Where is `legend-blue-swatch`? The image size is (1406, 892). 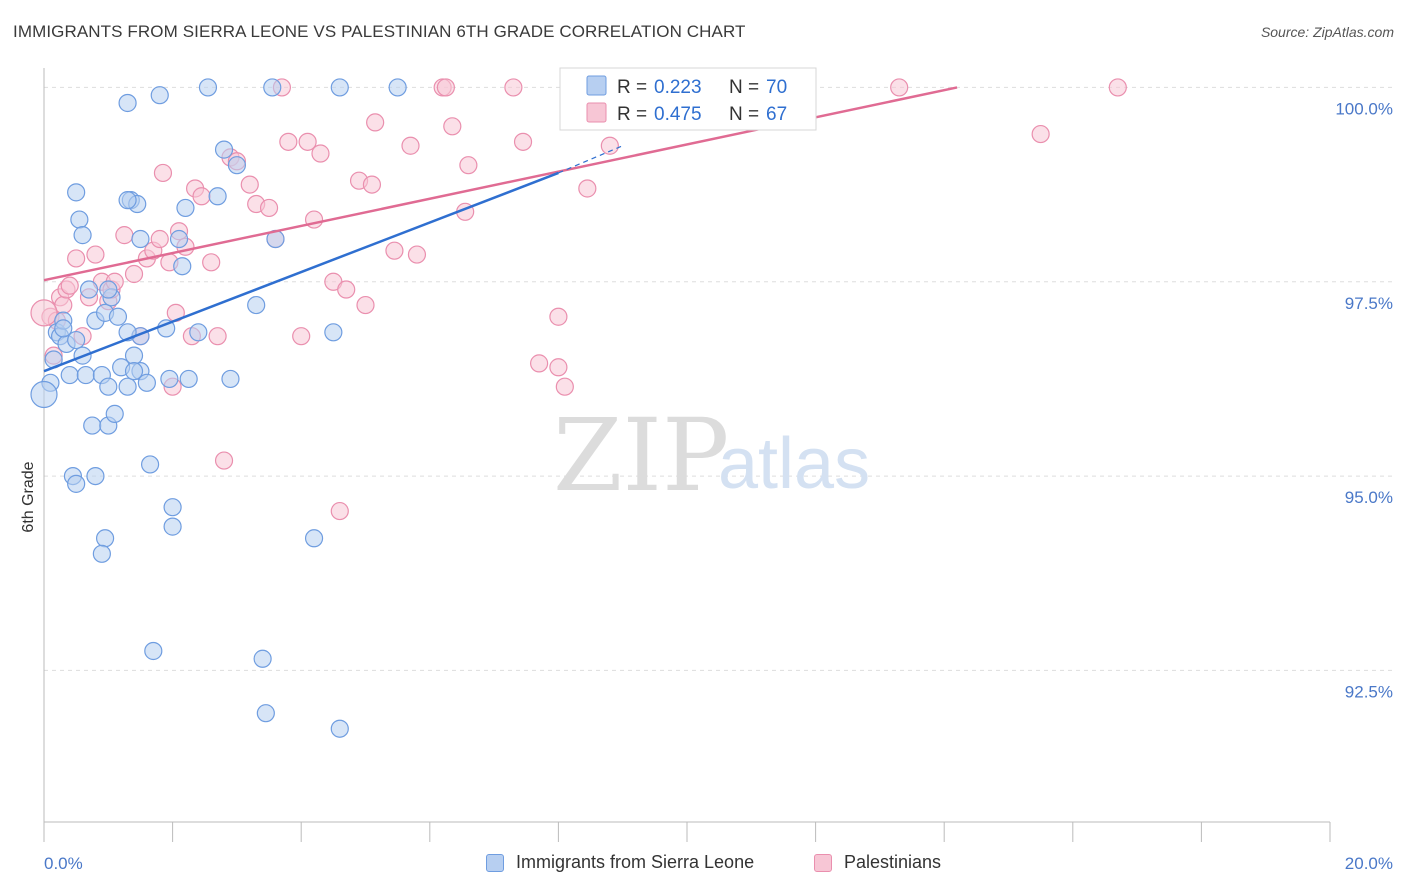 legend-blue-swatch is located at coordinates (596, 85).